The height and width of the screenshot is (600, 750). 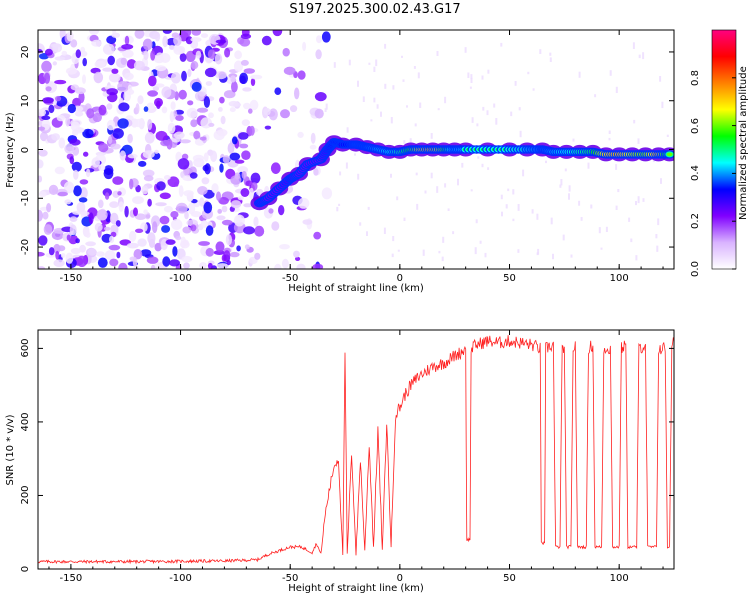 What do you see at coordinates (619, 578) in the screenshot?
I see `bottom-xtick-label: 100` at bounding box center [619, 578].